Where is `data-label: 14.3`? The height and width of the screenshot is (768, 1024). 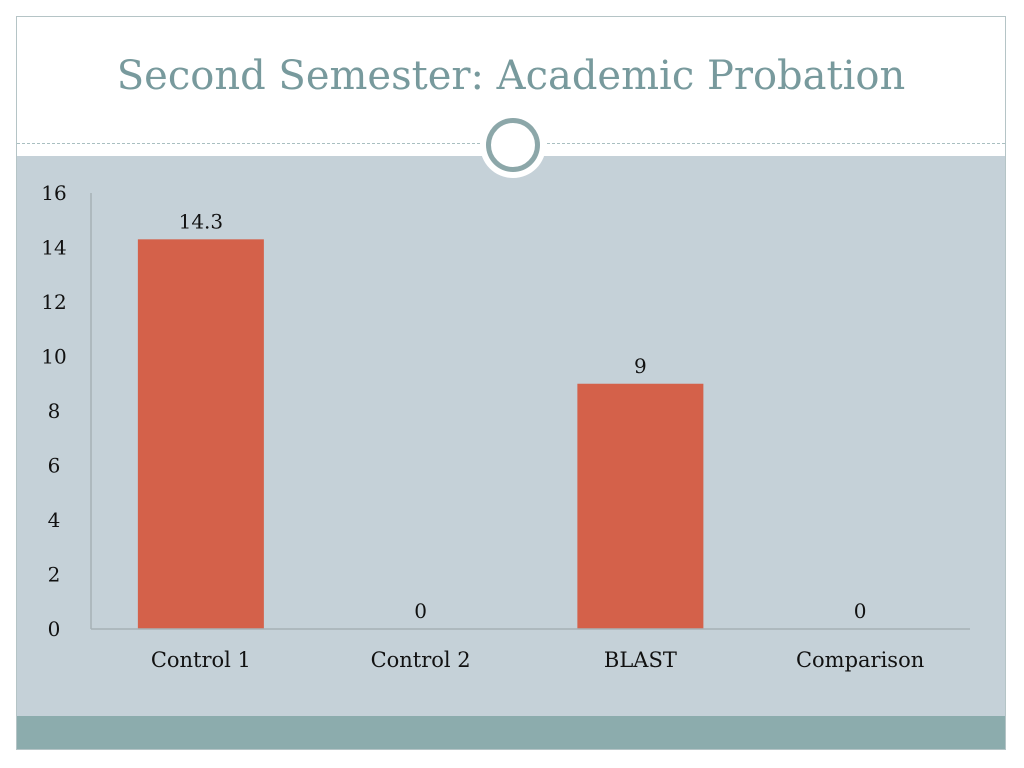
data-label: 14.3 is located at coordinates (201, 221).